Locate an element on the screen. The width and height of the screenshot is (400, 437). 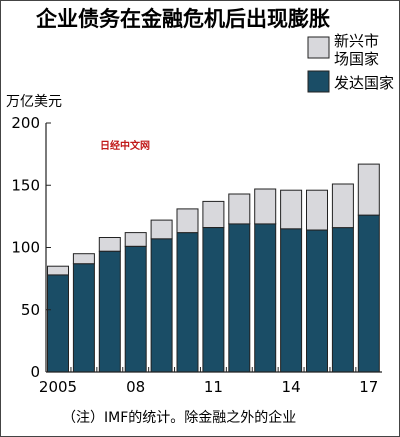
bar-emerging-2007 is located at coordinates (109, 244).